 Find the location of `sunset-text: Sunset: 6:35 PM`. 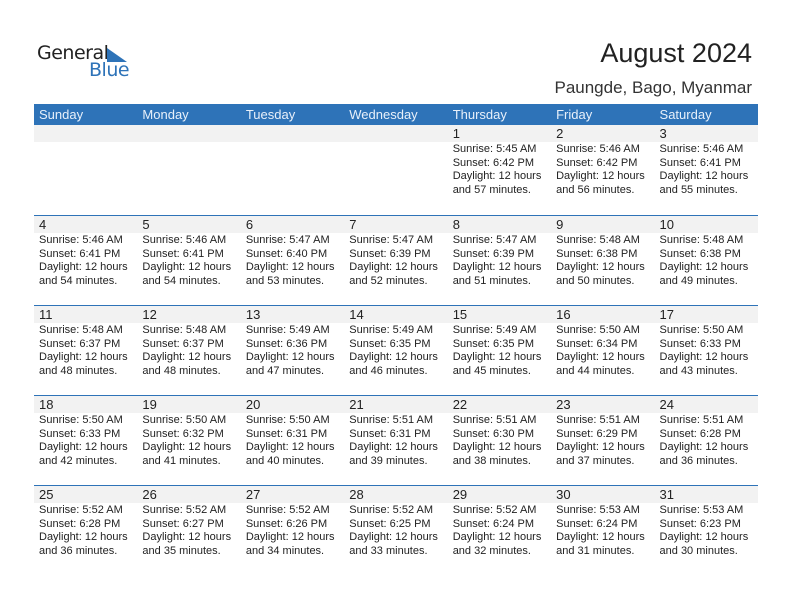

sunset-text: Sunset: 6:35 PM is located at coordinates (493, 343).